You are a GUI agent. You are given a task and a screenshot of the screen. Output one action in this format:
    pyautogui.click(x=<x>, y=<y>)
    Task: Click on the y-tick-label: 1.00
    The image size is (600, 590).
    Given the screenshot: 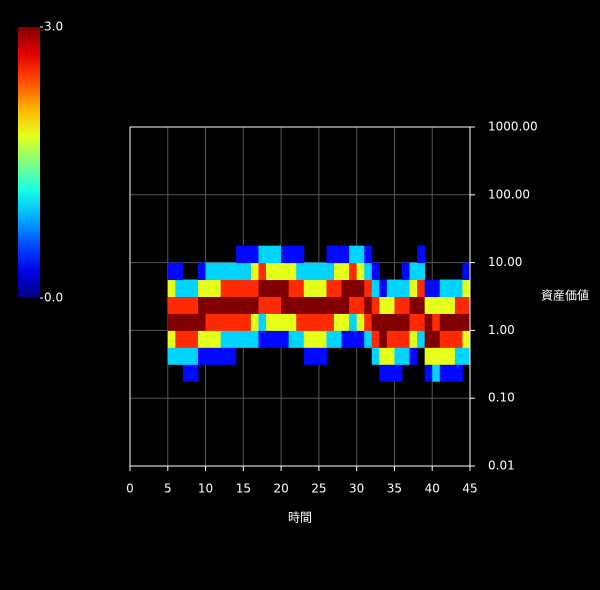 What is the action you would take?
    pyautogui.click(x=501, y=330)
    